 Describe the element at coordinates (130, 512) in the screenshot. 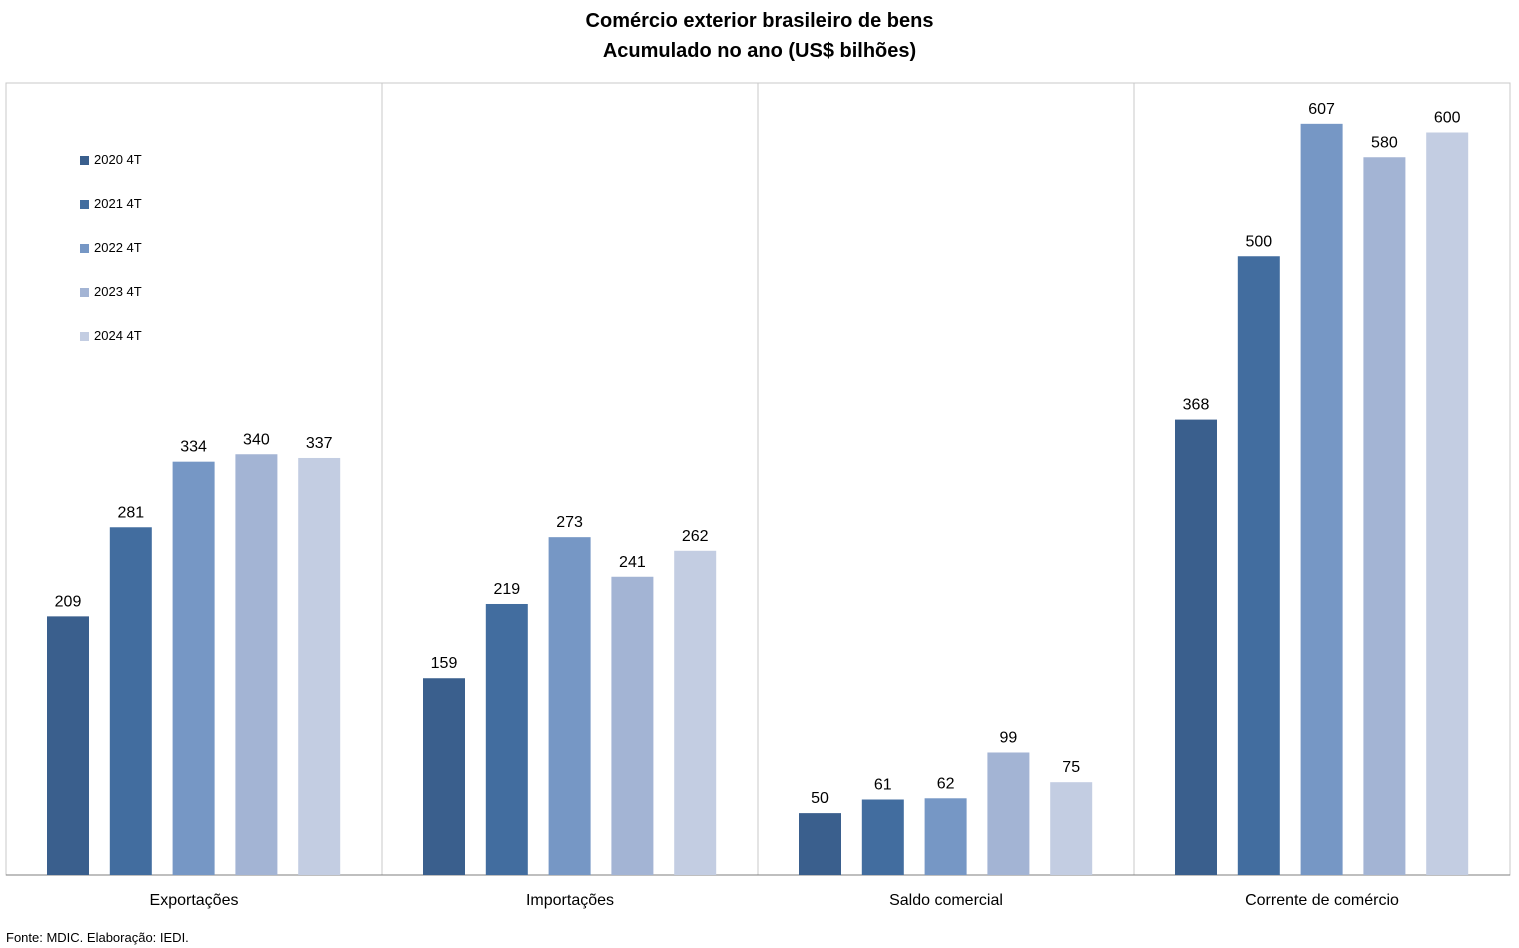

I see `data-label: 281` at that location.